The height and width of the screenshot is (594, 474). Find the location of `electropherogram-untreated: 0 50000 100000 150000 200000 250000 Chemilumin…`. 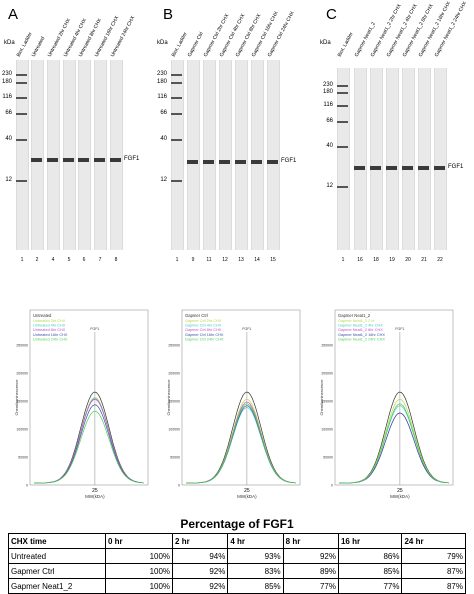

electropherogram-untreated: 0 50000 100000 150000 200000 250000 Chemilumin… is located at coordinates (81, 404).